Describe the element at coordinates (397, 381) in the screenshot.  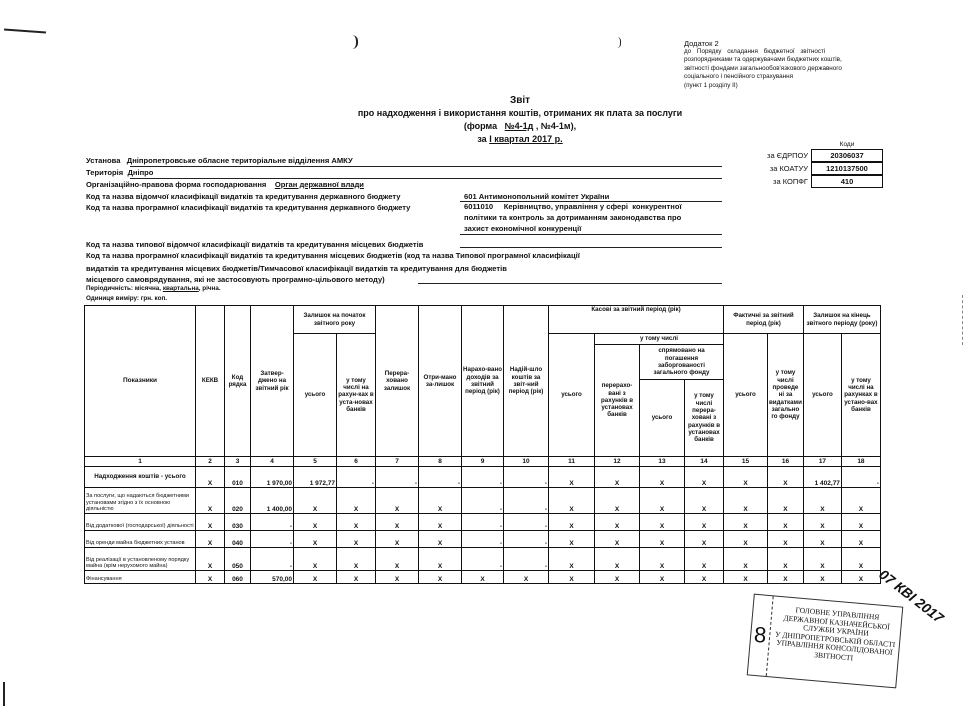
I see `header-transferred: Перера-ховано залишок` at that location.